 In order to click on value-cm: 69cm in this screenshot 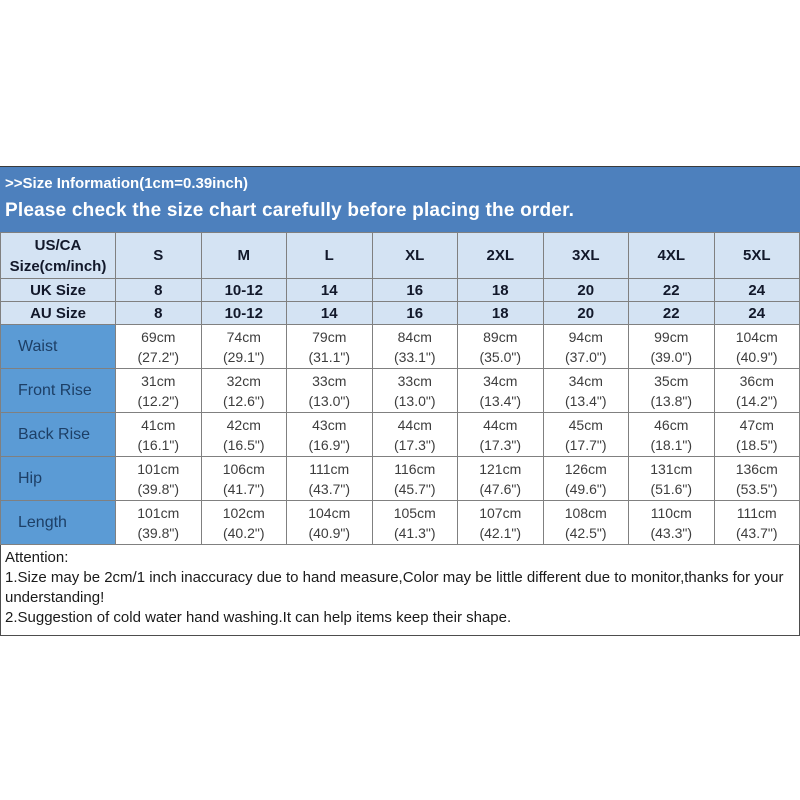, I will do `click(158, 336)`.